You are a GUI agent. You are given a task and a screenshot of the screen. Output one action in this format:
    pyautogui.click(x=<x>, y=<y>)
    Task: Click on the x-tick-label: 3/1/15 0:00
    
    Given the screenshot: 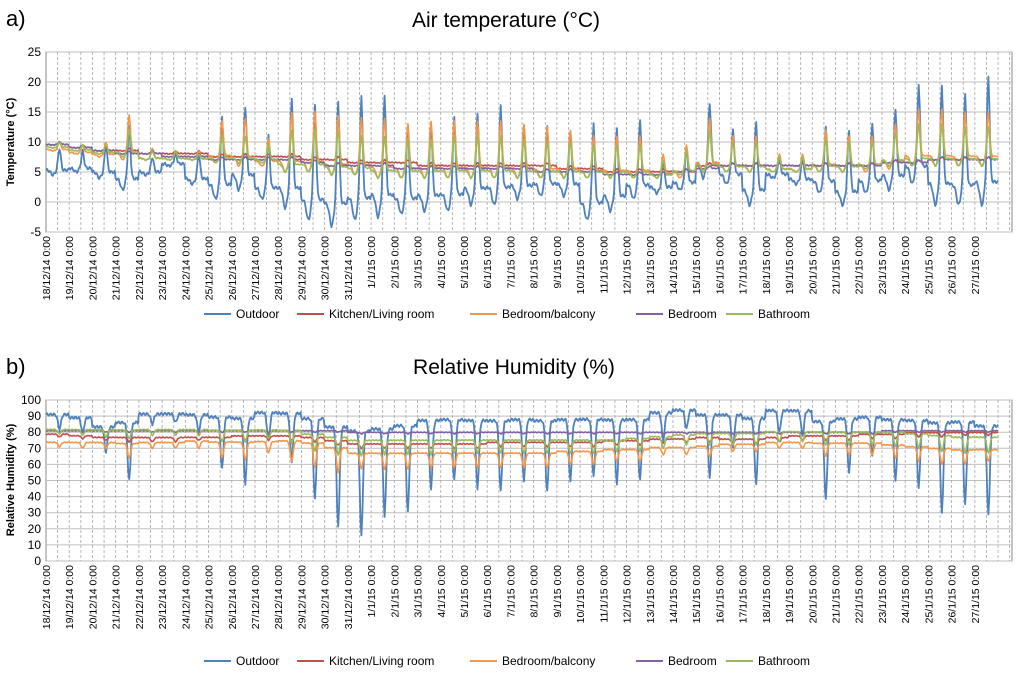 What is the action you would take?
    pyautogui.click(x=419, y=591)
    